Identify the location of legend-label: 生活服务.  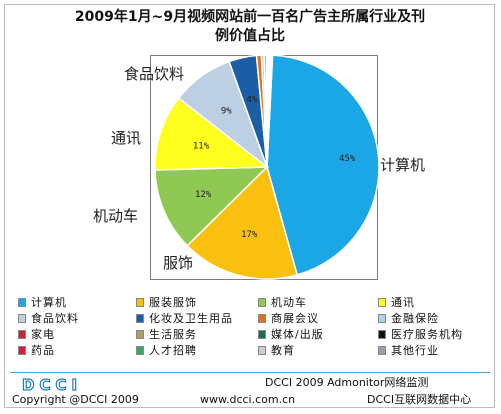
(173, 334).